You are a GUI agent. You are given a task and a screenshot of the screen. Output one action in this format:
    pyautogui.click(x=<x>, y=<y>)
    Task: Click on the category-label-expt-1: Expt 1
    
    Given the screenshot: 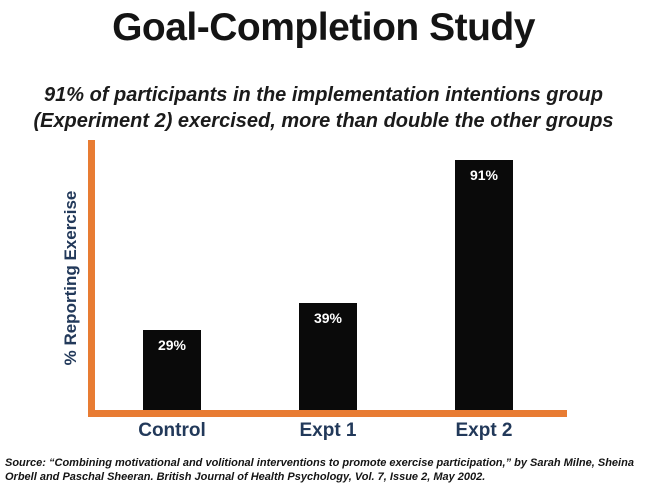 What is the action you would take?
    pyautogui.click(x=328, y=430)
    